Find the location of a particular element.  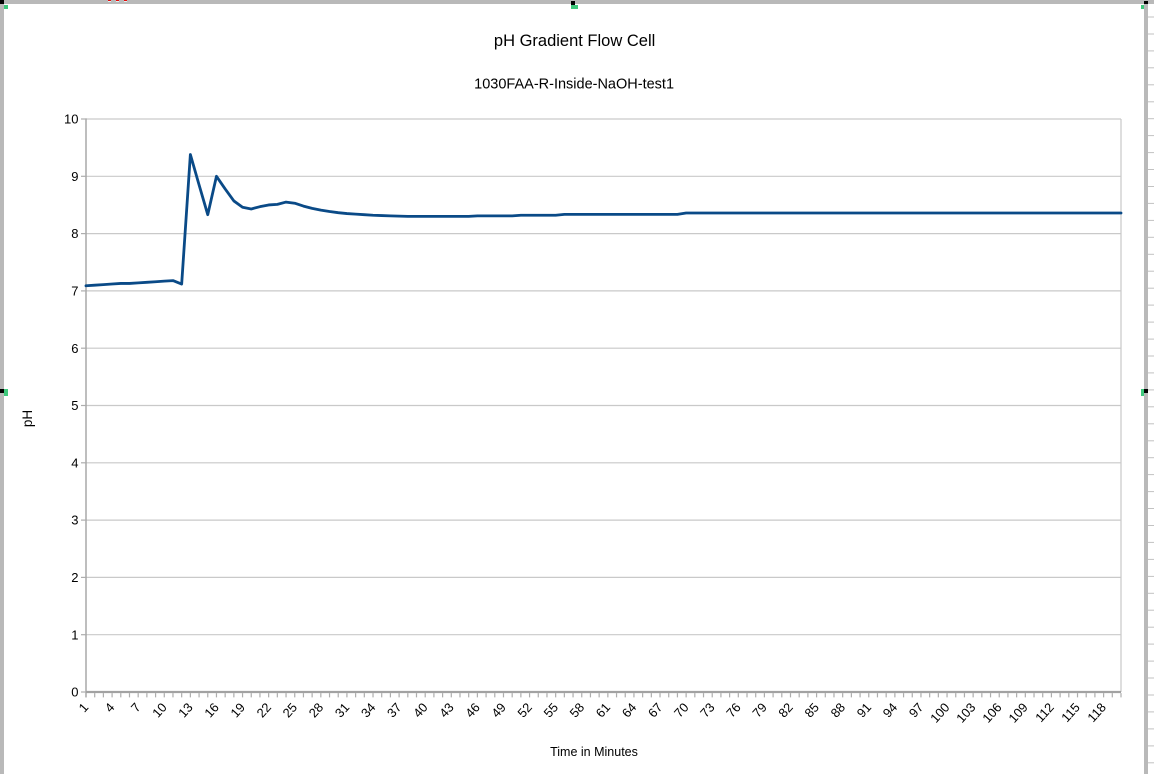

svg-text: 73 is located at coordinates (707, 710).